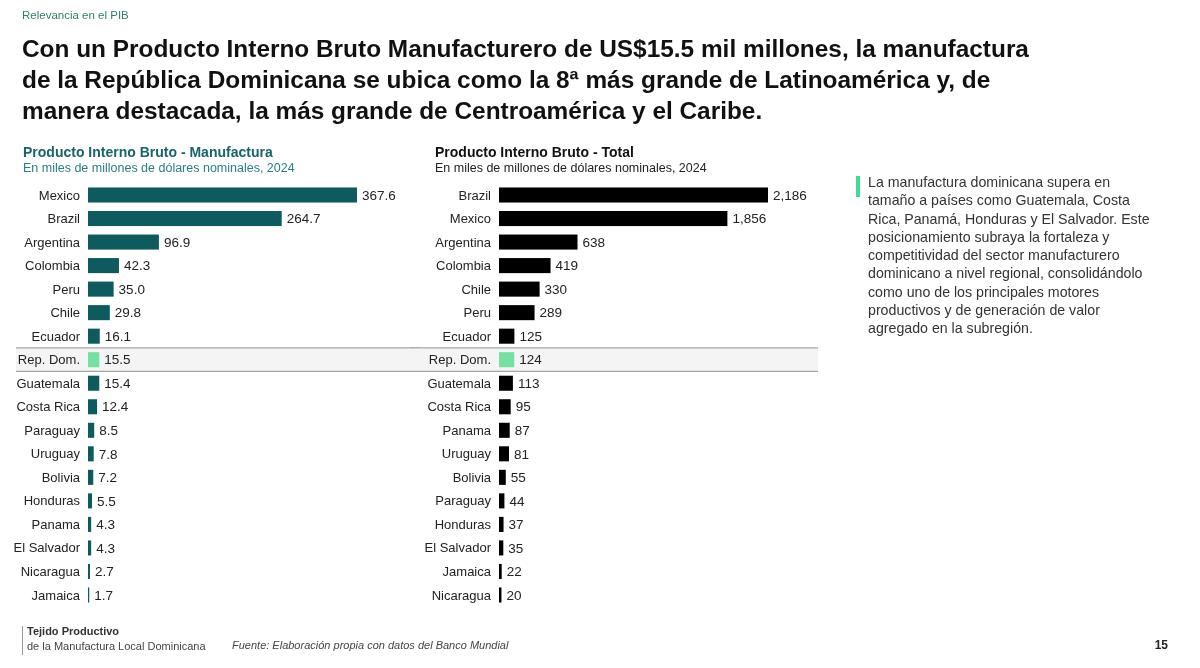  I want to click on data-label: 638, so click(594, 242).